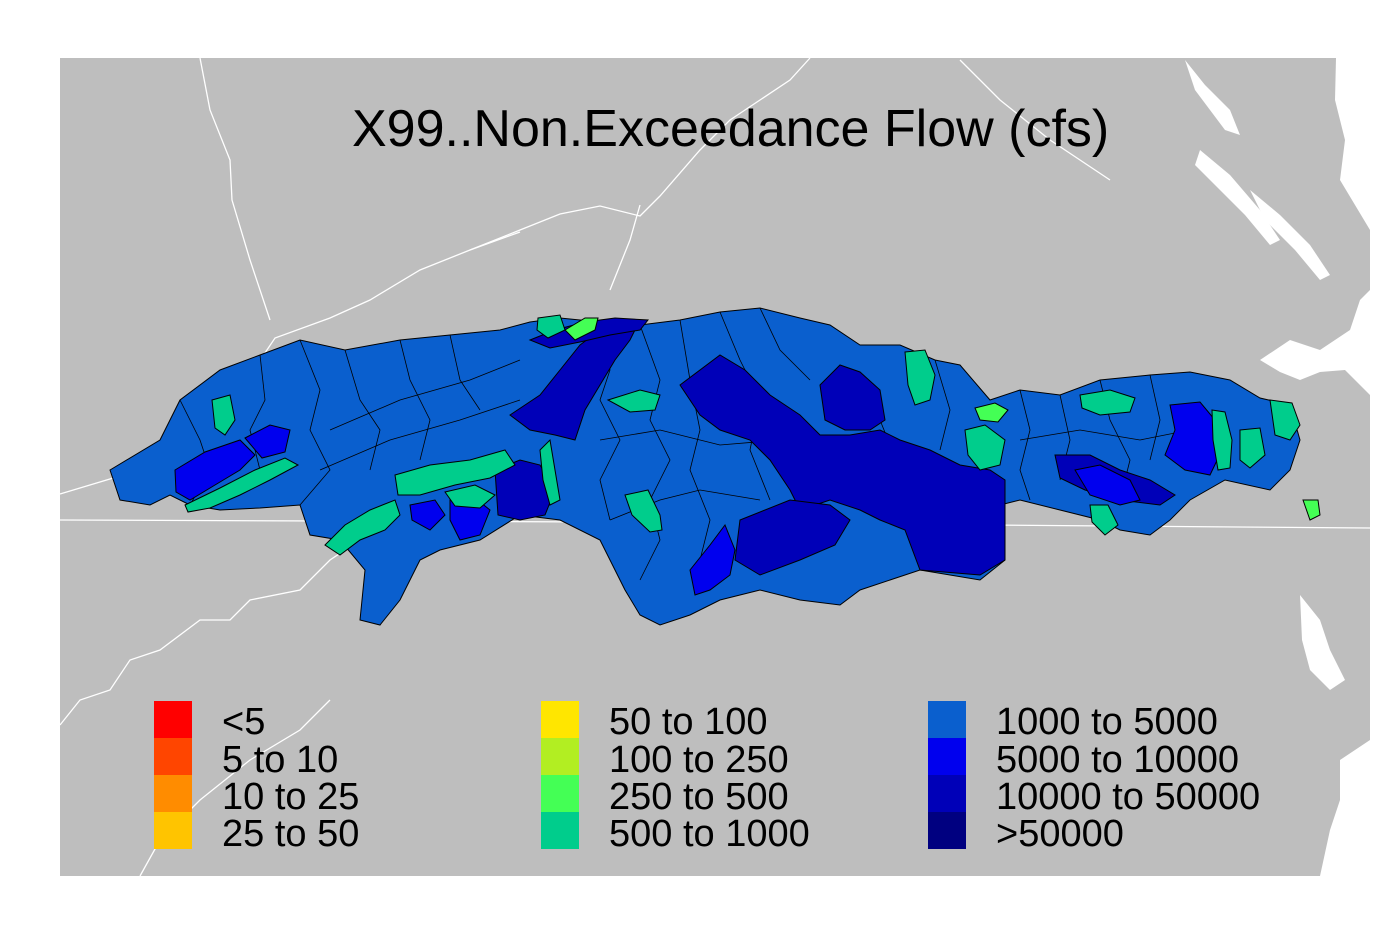 The width and height of the screenshot is (1400, 950). What do you see at coordinates (1277, 467) in the screenshot?
I see `coastal-water` at bounding box center [1277, 467].